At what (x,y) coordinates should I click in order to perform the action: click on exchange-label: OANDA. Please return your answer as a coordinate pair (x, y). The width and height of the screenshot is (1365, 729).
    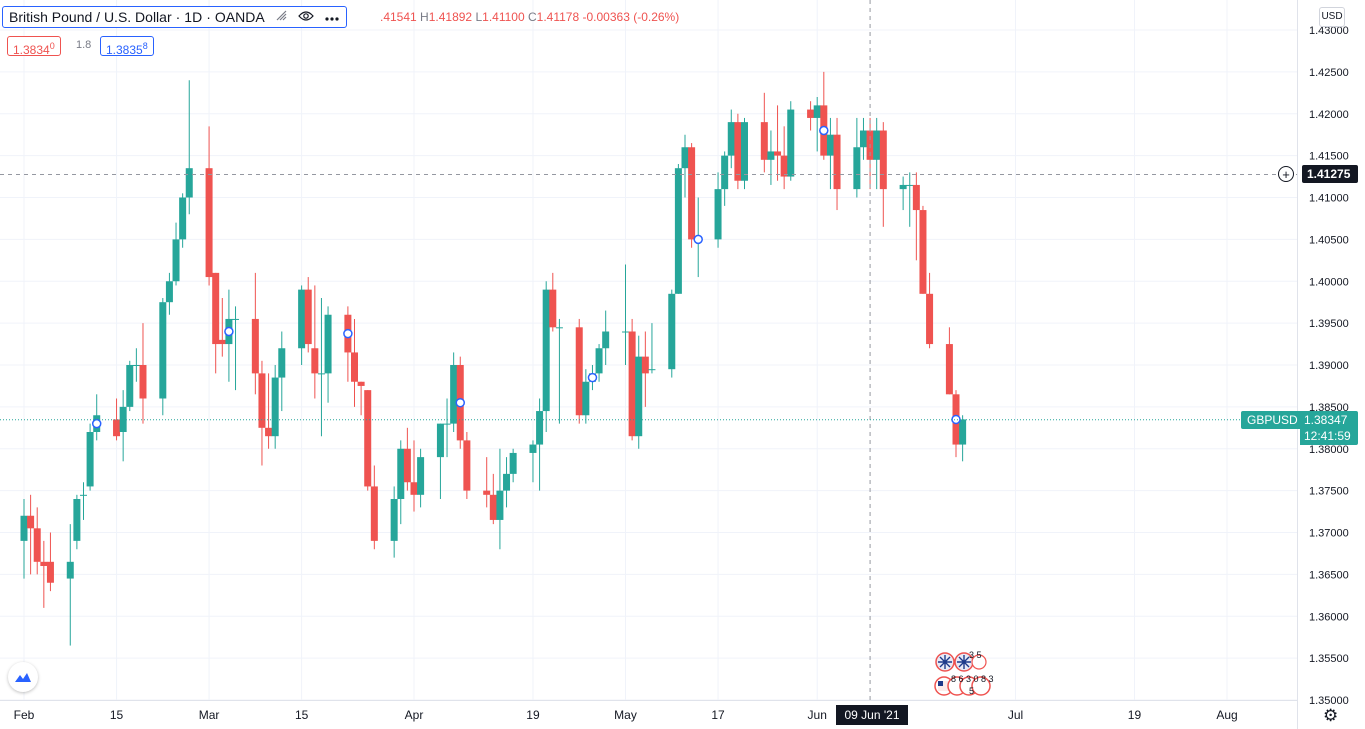
    Looking at the image, I should click on (239, 17).